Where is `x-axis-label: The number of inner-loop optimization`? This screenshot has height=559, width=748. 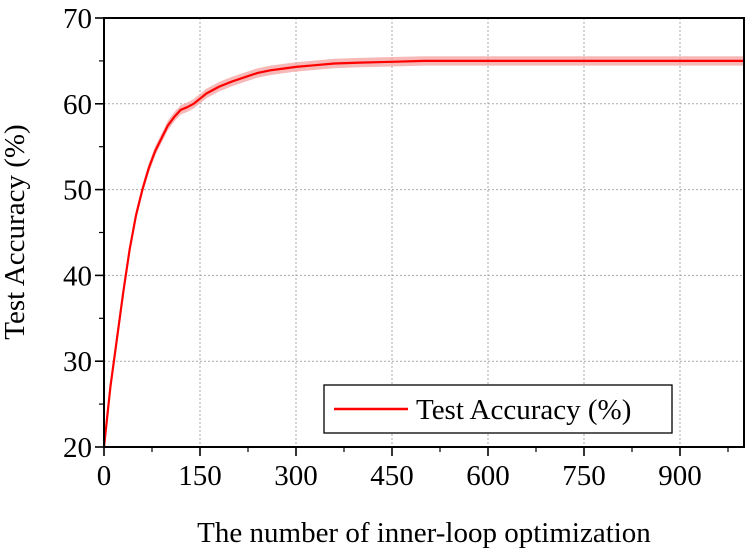 x-axis-label: The number of inner-loop optimization is located at coordinates (424, 533).